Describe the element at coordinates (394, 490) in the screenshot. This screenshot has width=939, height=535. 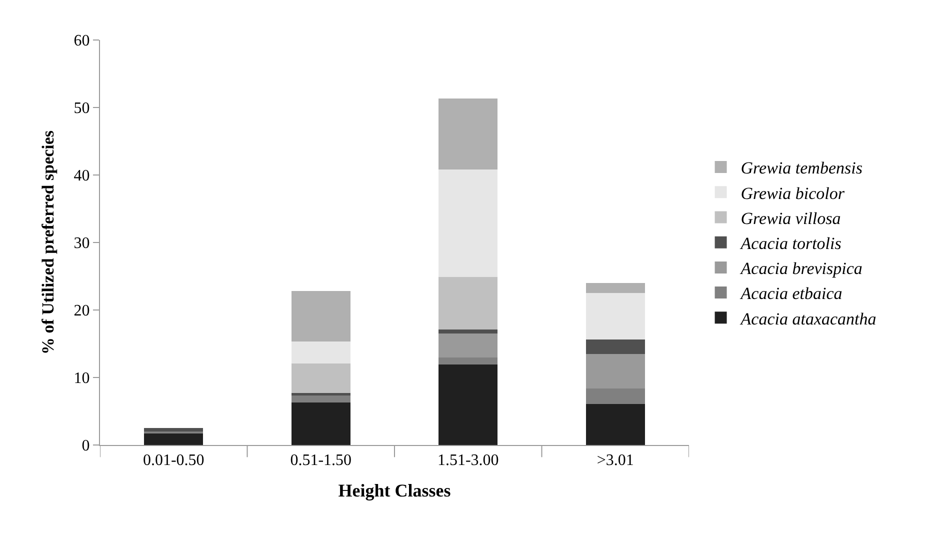
I see `x-axis-title: Height Classes` at that location.